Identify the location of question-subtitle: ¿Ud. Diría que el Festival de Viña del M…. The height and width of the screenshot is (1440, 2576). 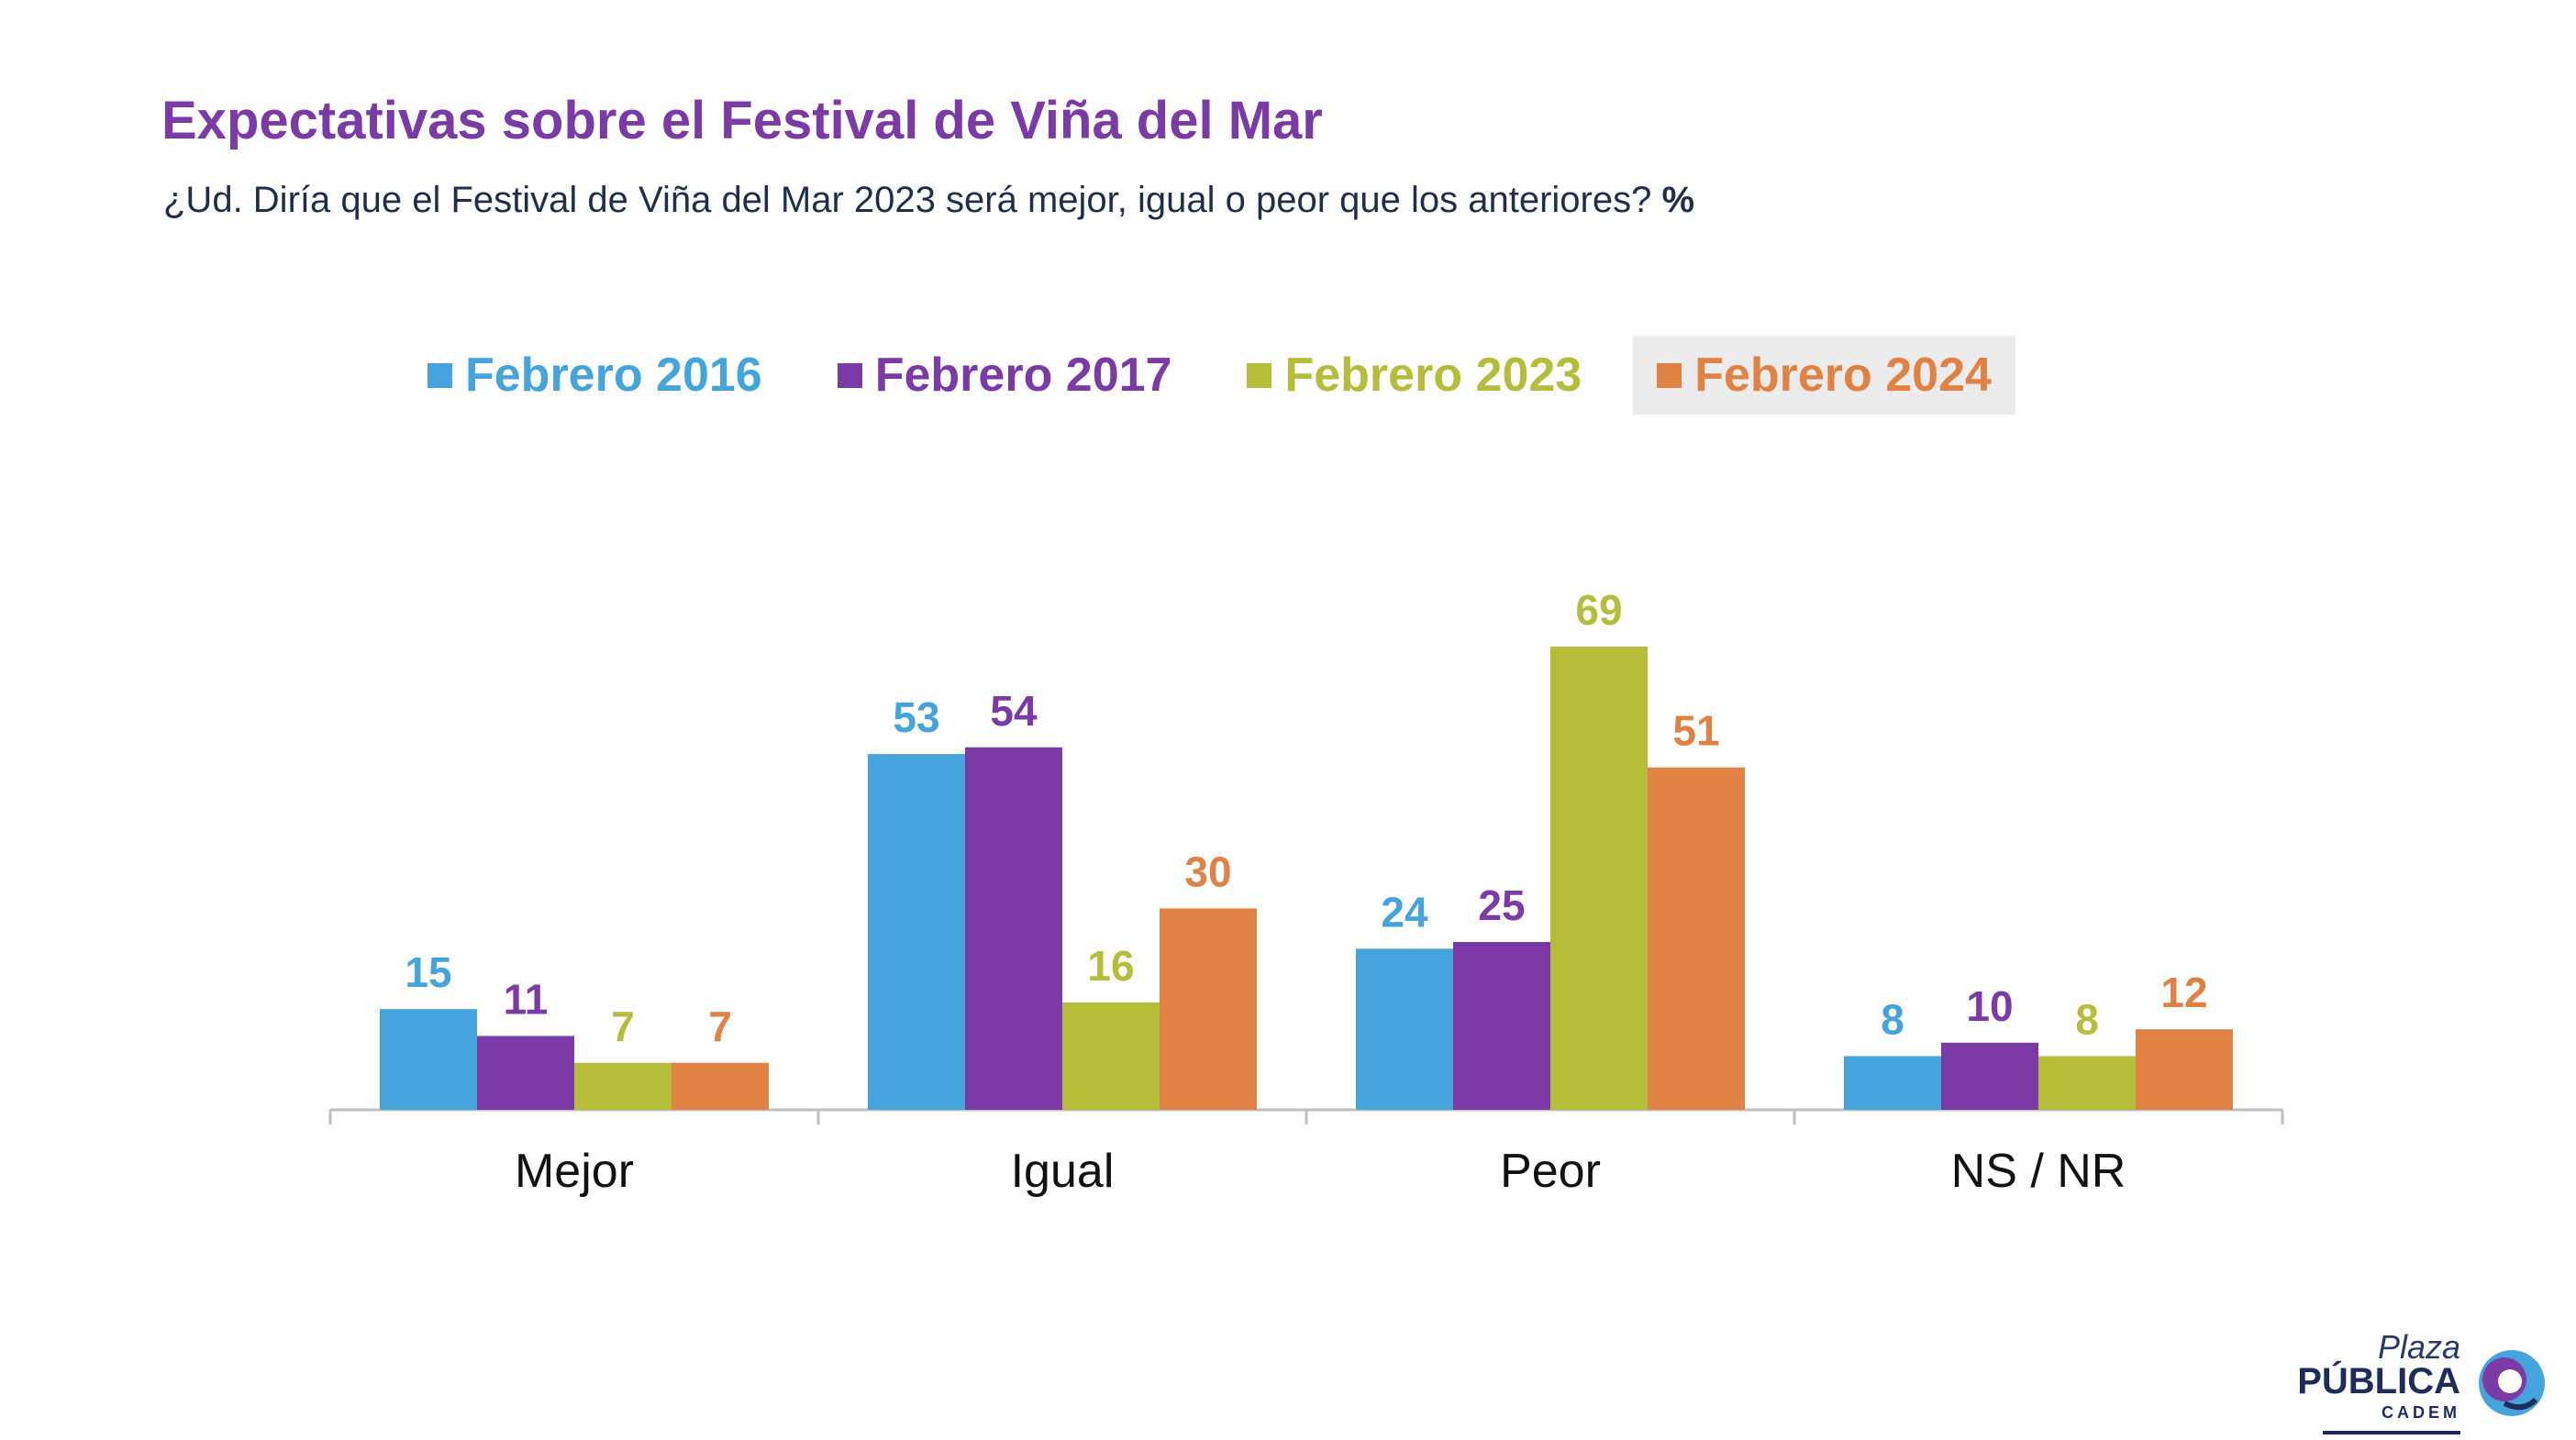
(928, 200).